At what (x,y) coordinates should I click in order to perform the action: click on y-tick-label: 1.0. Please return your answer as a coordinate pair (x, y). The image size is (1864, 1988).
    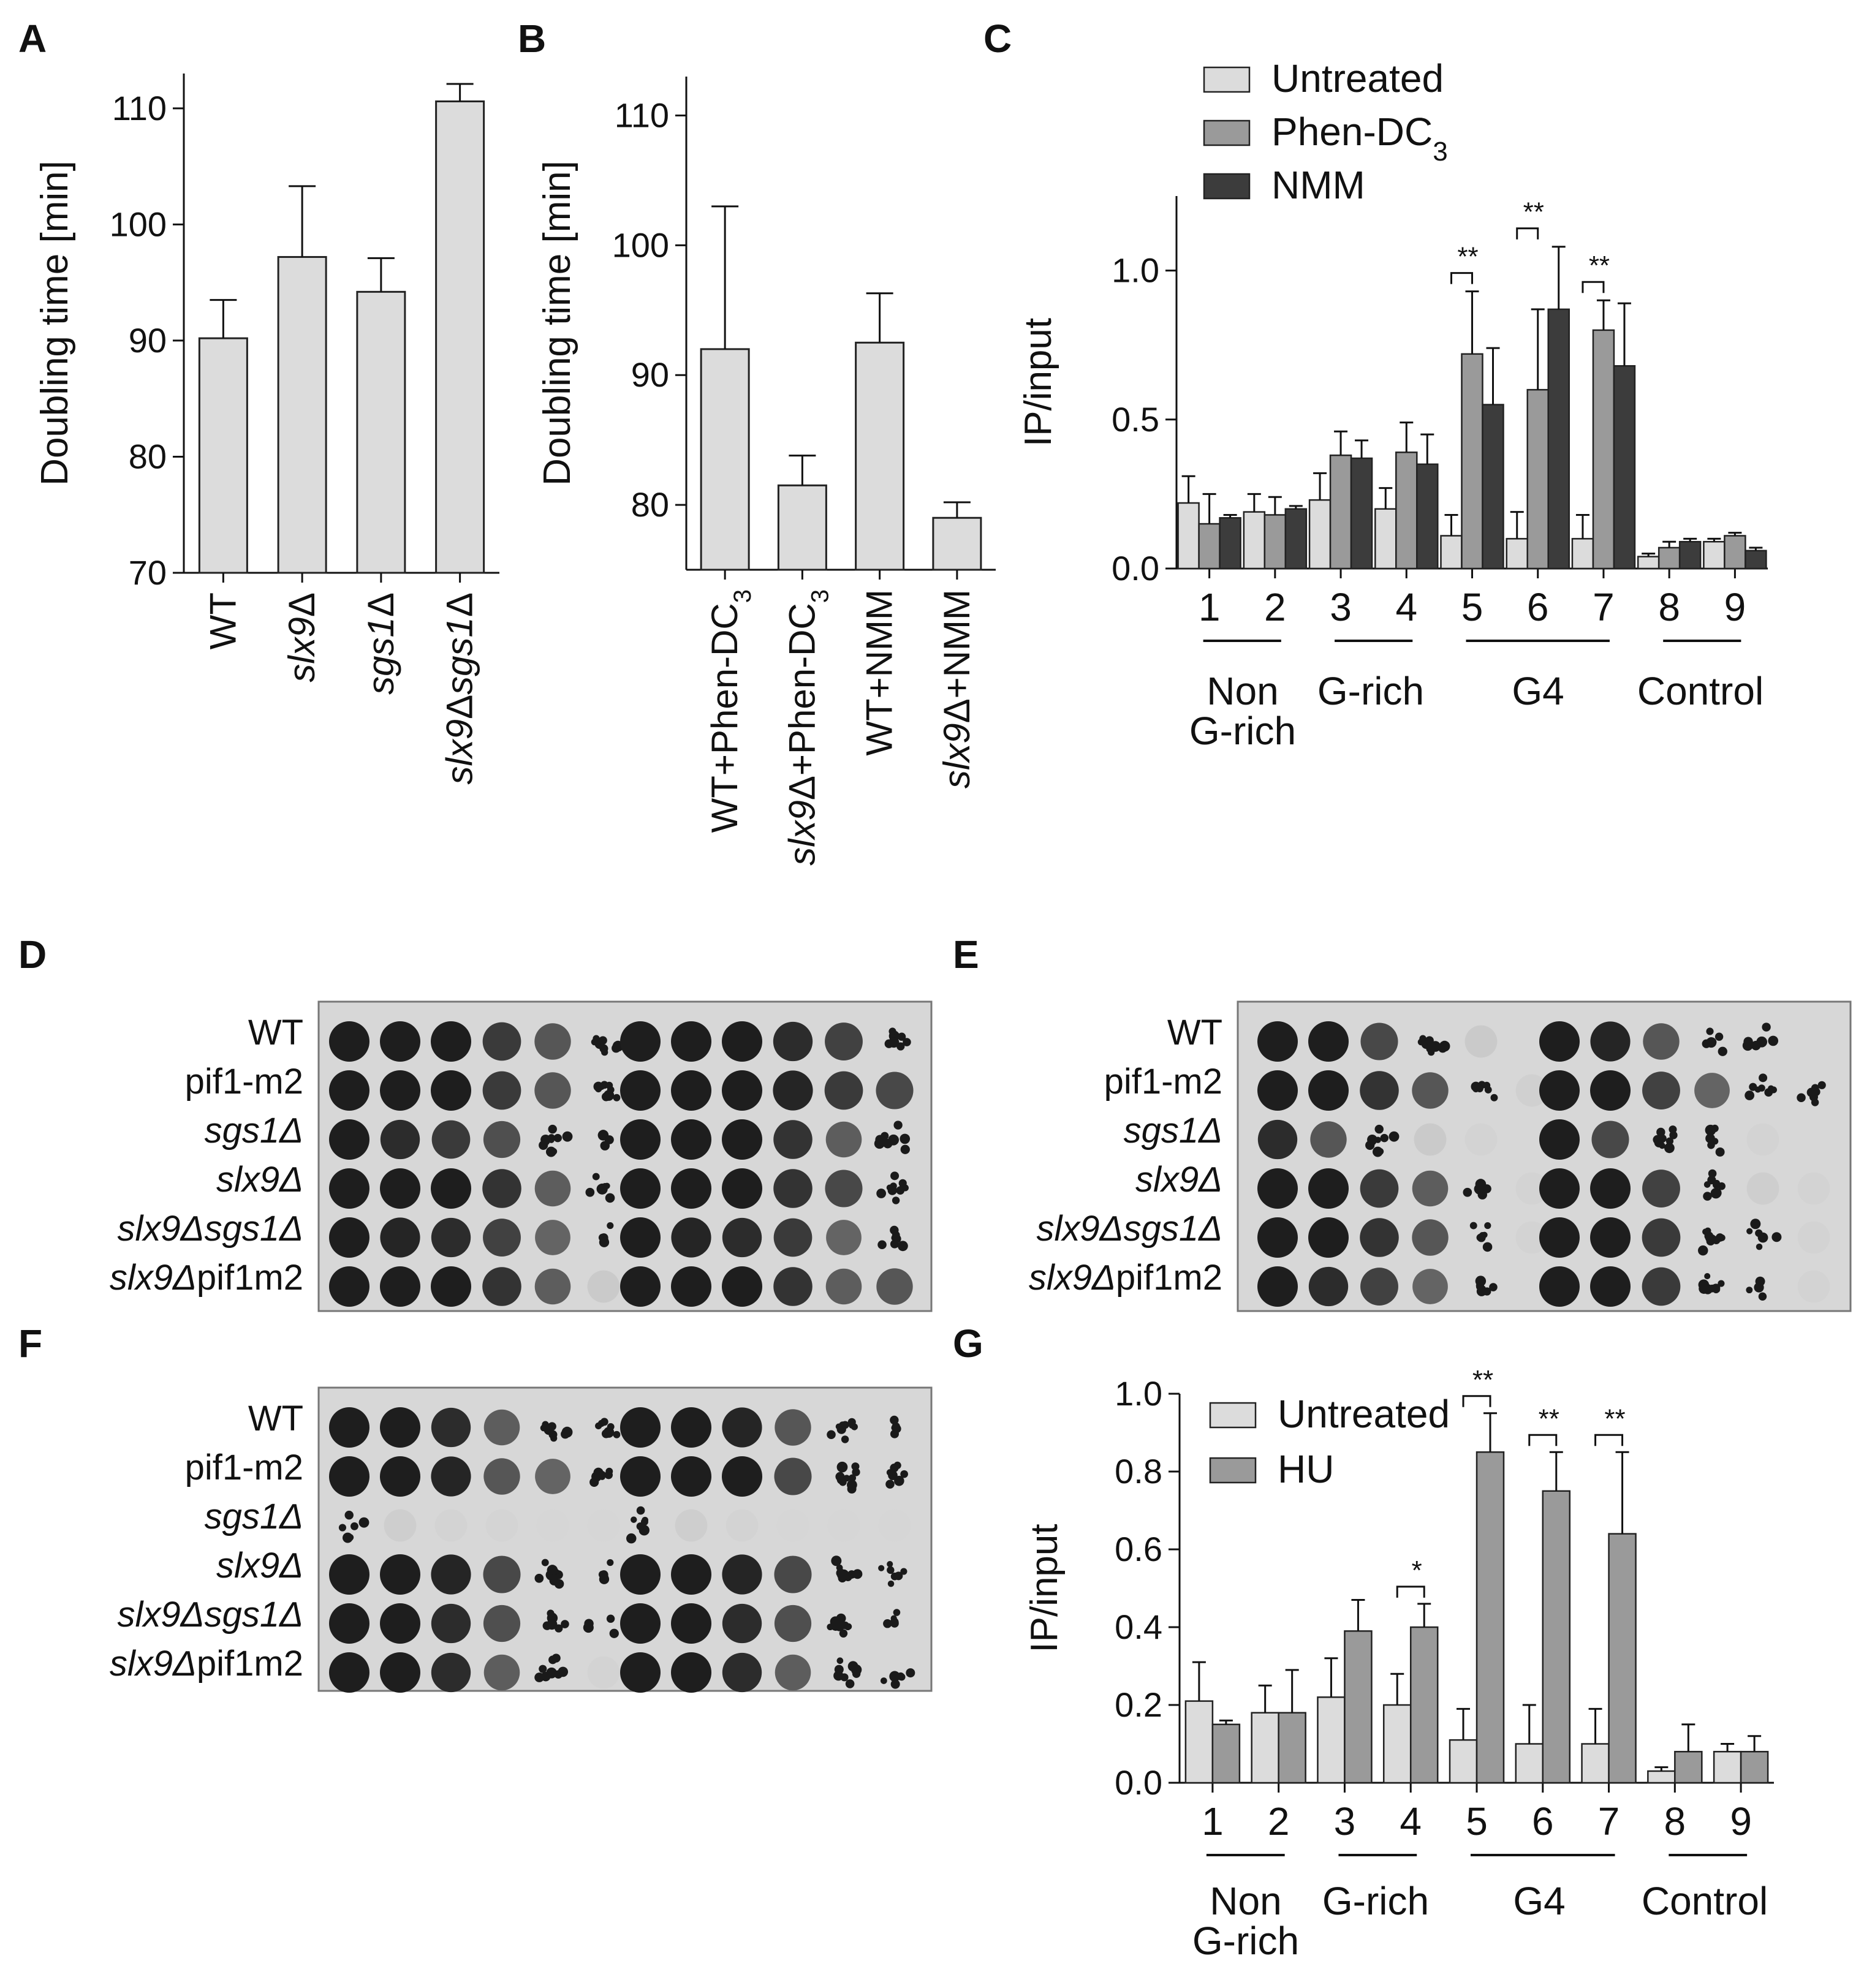
    Looking at the image, I should click on (1135, 270).